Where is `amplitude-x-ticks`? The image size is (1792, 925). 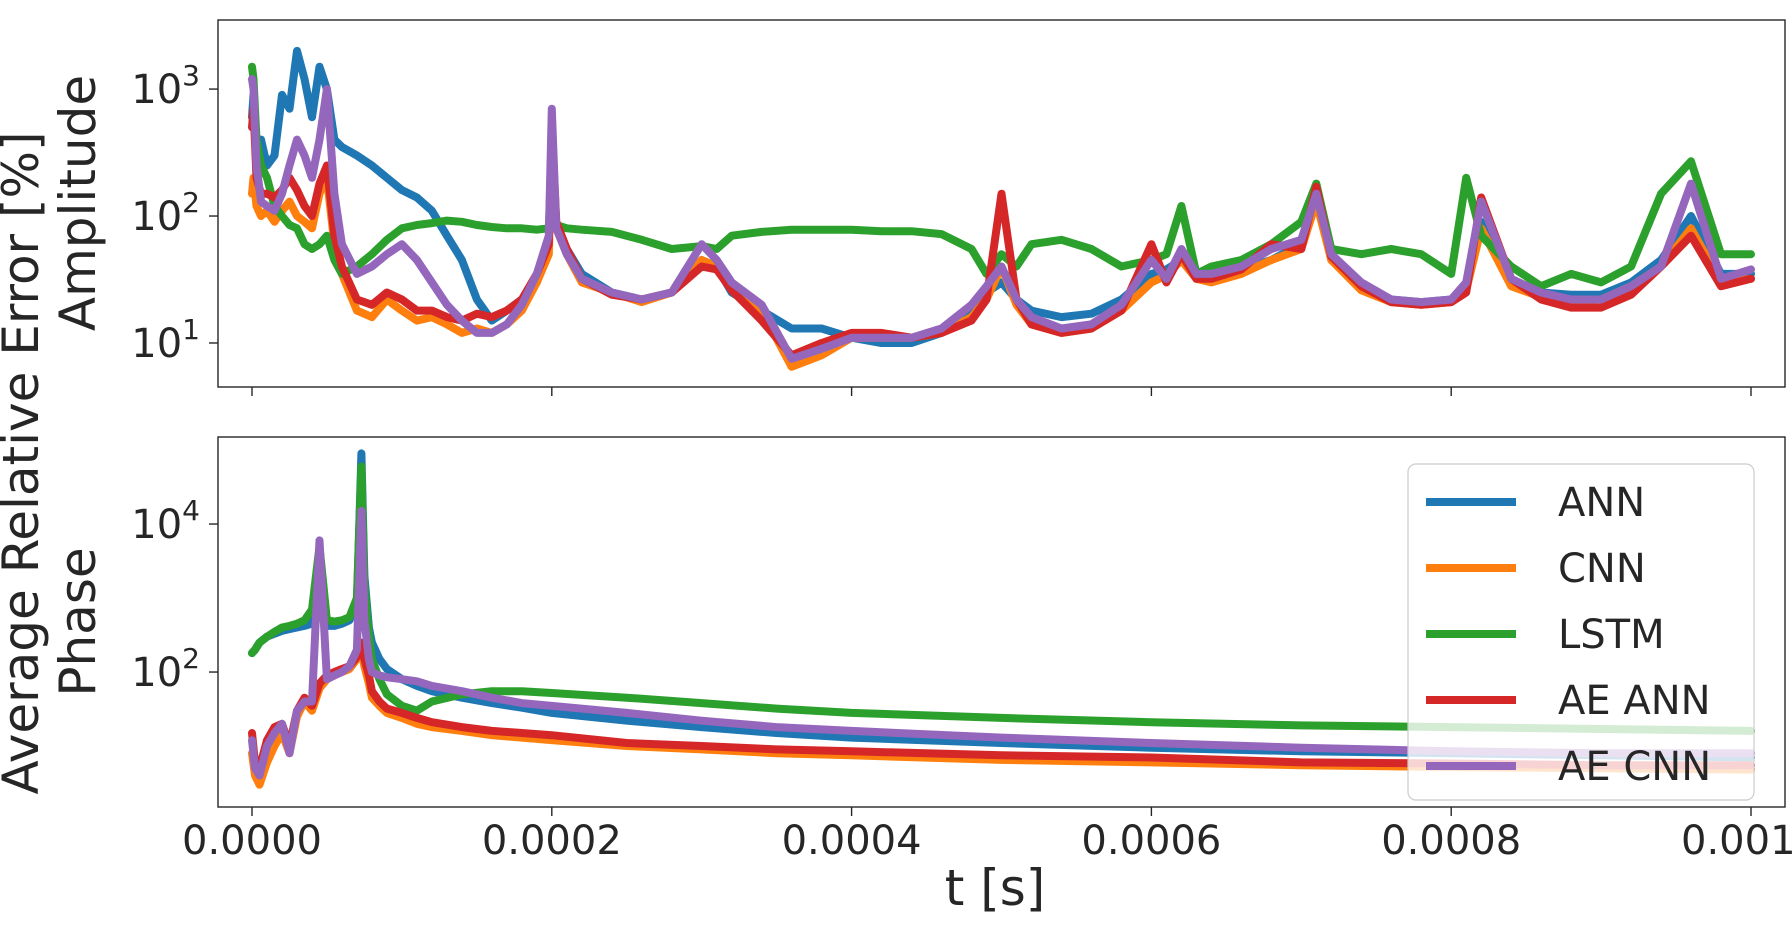 amplitude-x-ticks is located at coordinates (1001, 391).